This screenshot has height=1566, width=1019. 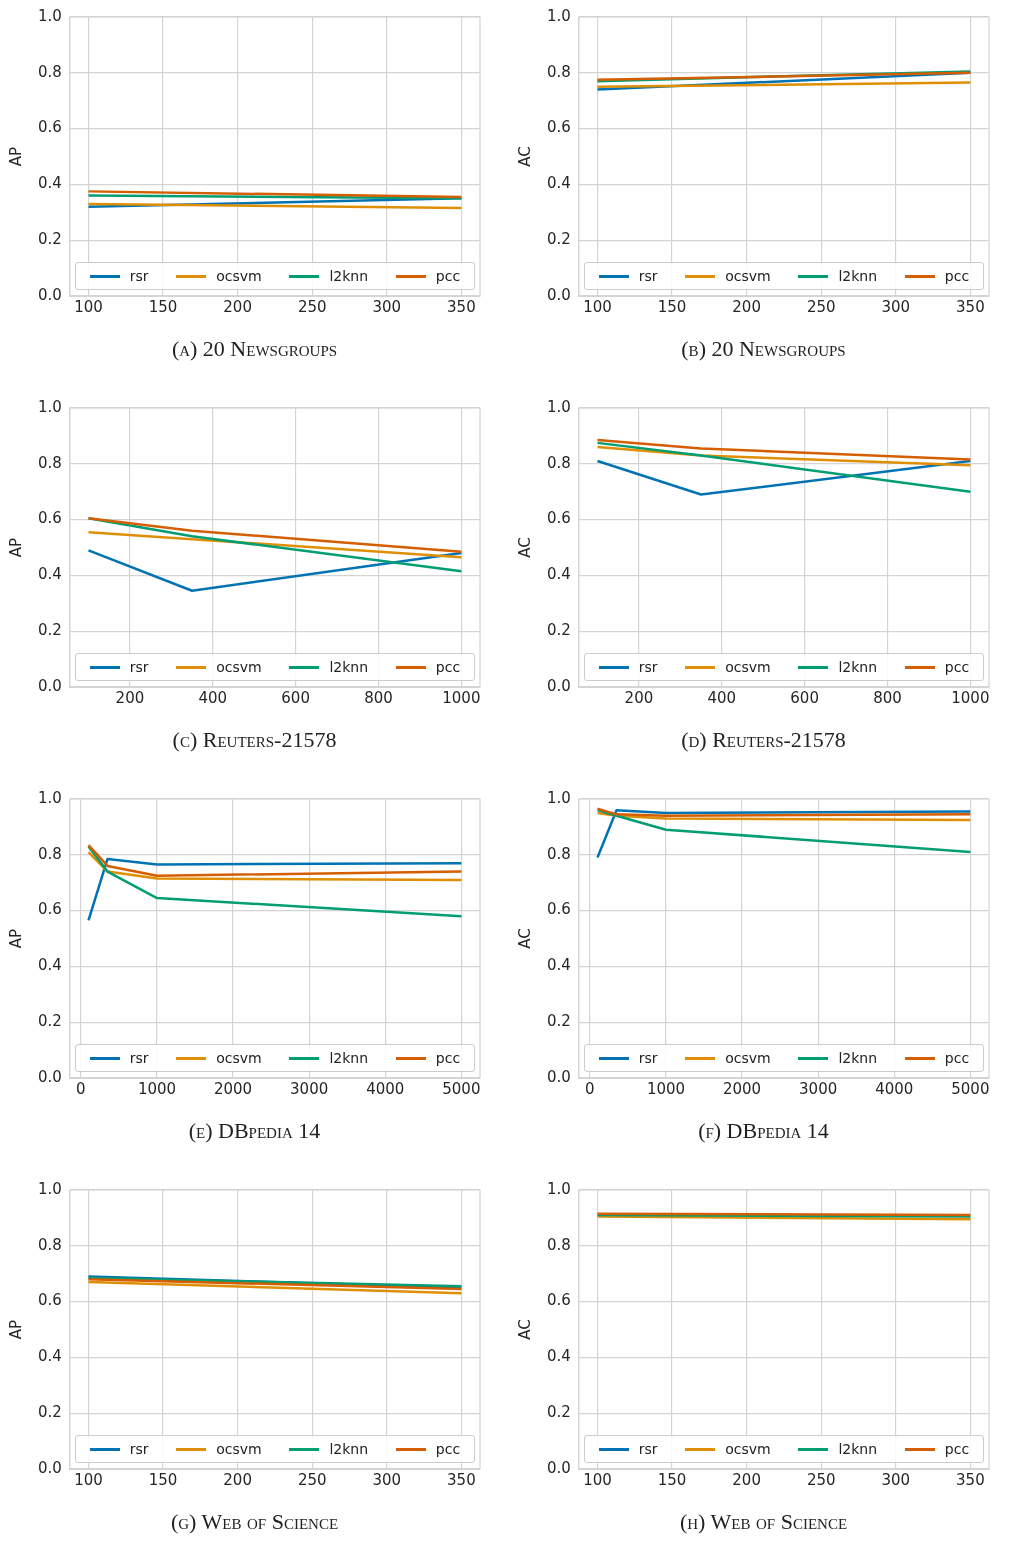 I want to click on text: (c) Reuters-21578, so click(x=254, y=740).